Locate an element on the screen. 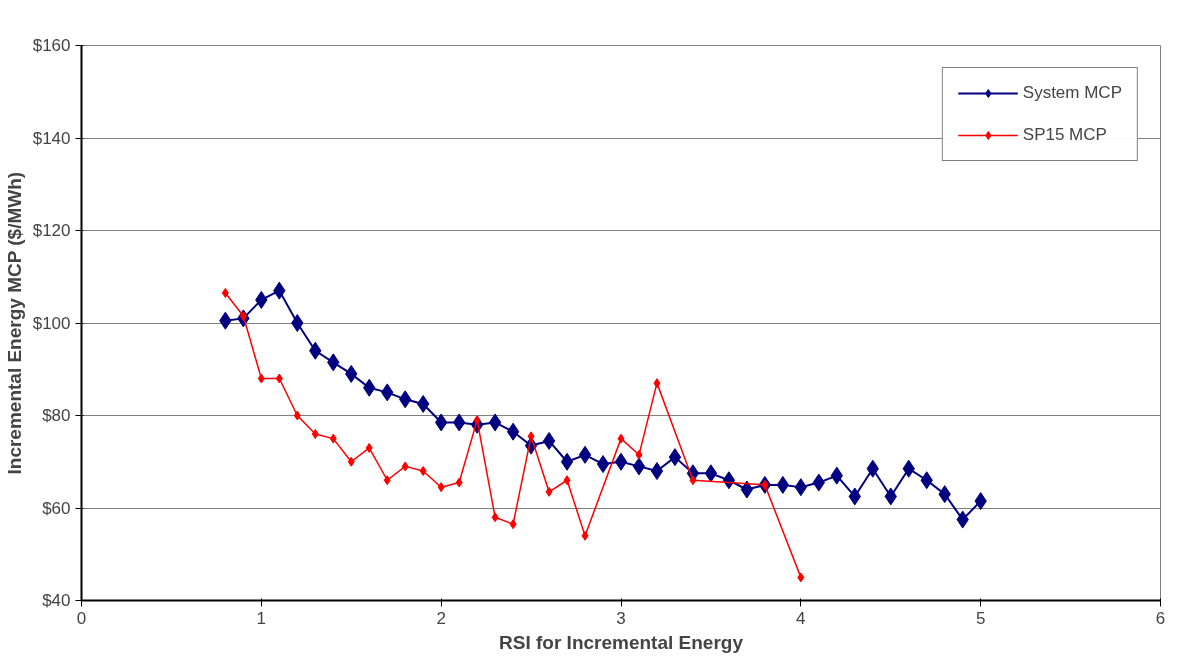 The height and width of the screenshot is (660, 1186). x-tick-label: 3 is located at coordinates (621, 618).